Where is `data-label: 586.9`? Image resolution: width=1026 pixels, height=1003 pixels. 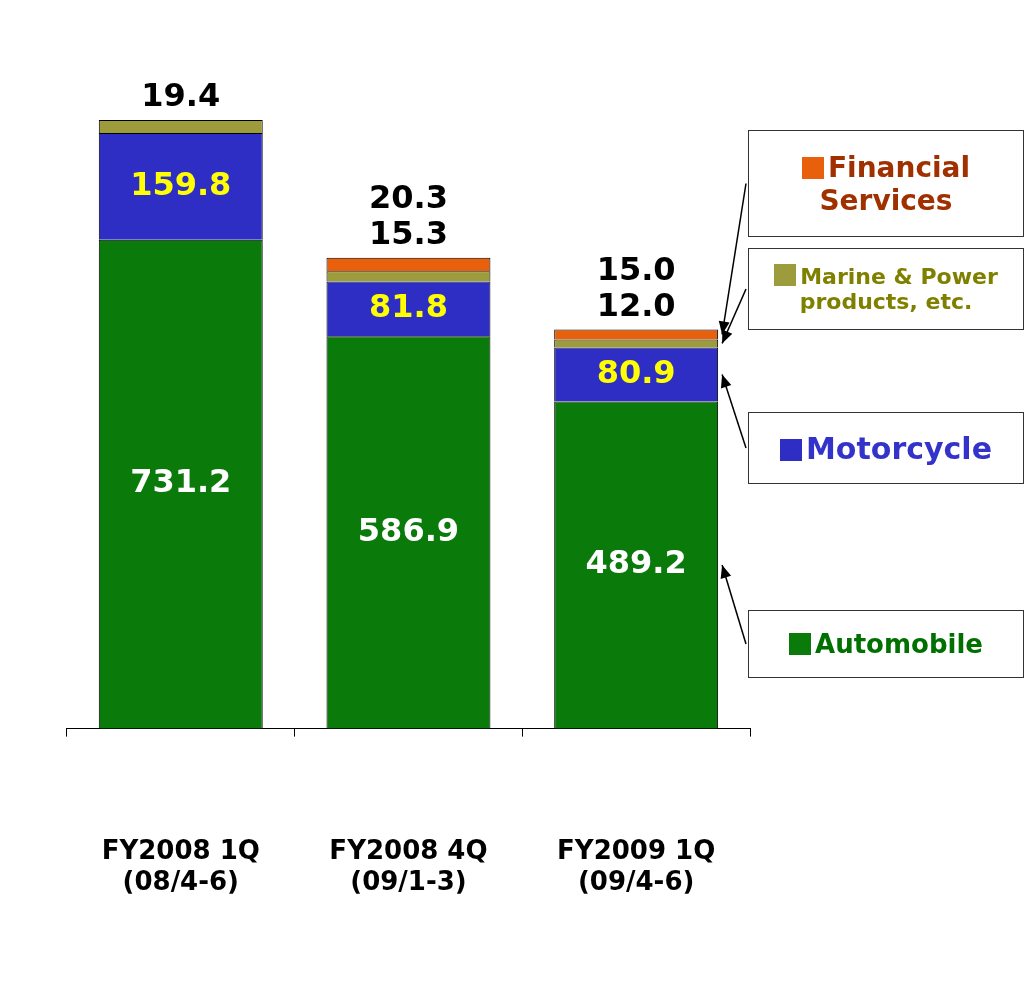 data-label: 586.9 is located at coordinates (408, 529).